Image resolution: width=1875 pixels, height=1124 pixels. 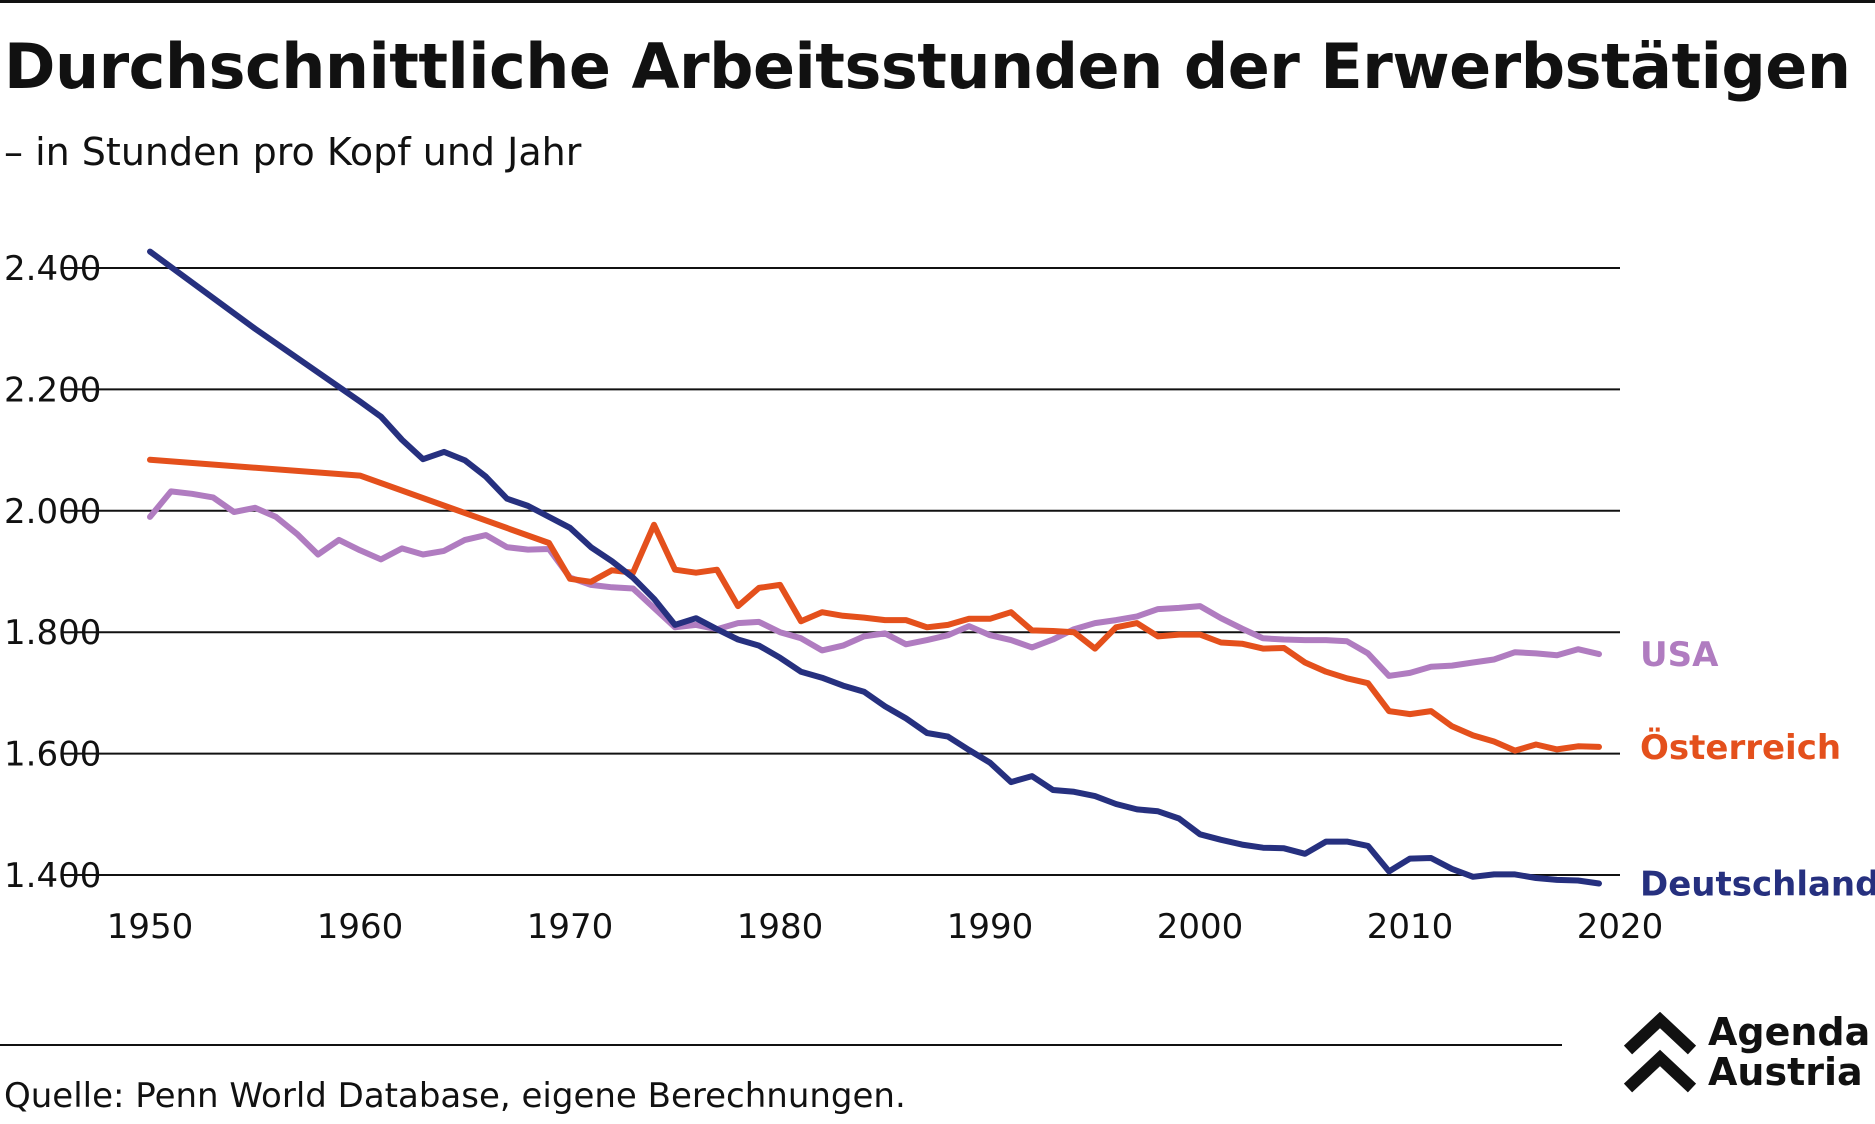 What do you see at coordinates (780, 927) in the screenshot?
I see `x-tick-label-1980: 1980` at bounding box center [780, 927].